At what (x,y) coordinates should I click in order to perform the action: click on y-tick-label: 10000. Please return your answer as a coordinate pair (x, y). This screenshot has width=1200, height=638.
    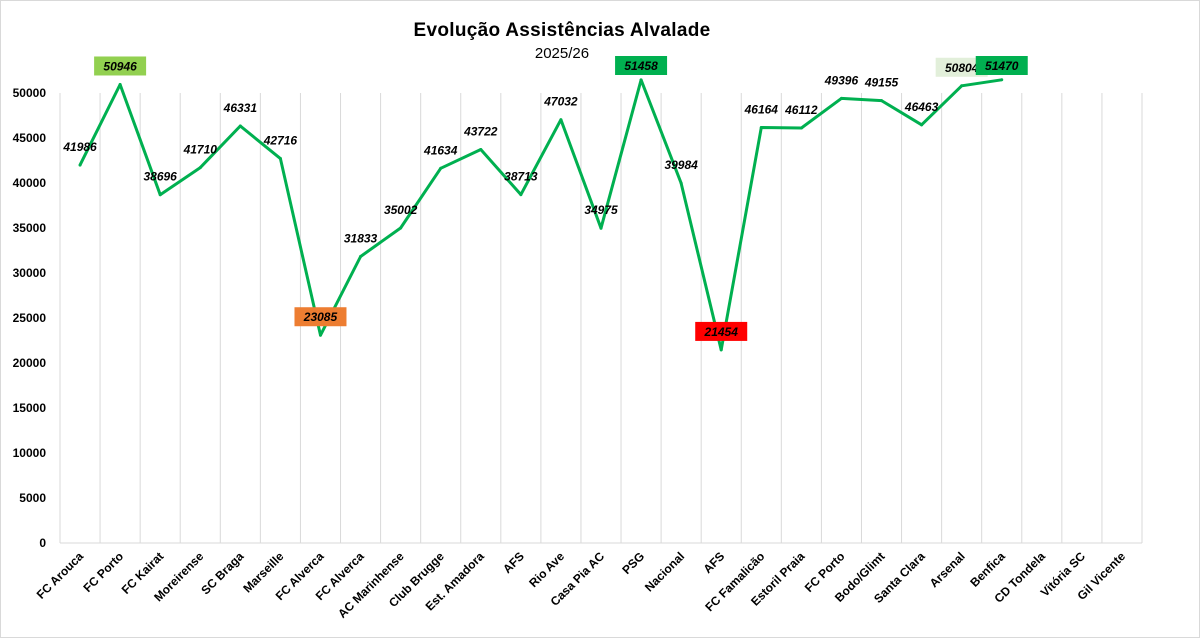
    Looking at the image, I should click on (30, 453).